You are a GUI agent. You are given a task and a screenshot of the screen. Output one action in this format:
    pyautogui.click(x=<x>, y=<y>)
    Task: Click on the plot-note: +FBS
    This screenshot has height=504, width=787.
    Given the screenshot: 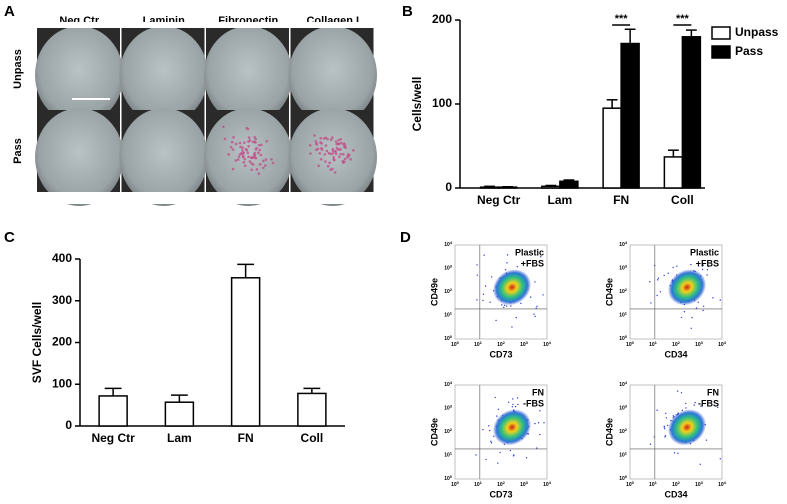 What is the action you would take?
    pyautogui.click(x=532, y=263)
    